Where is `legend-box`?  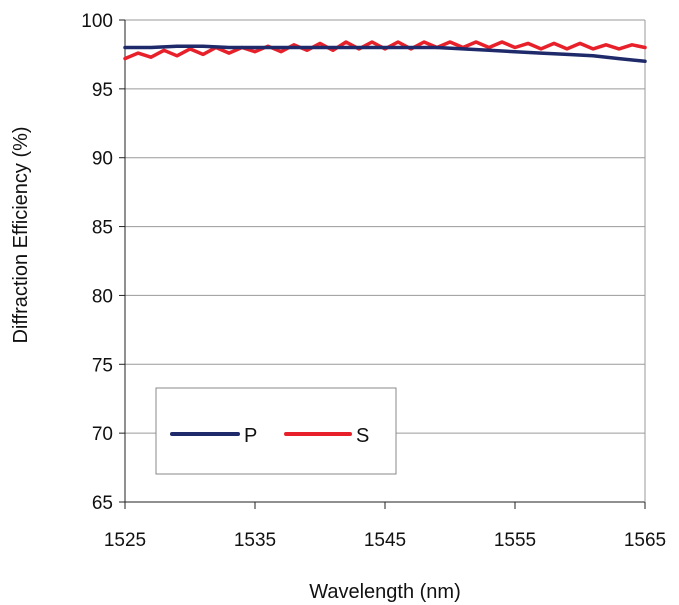
legend-box is located at coordinates (276, 431).